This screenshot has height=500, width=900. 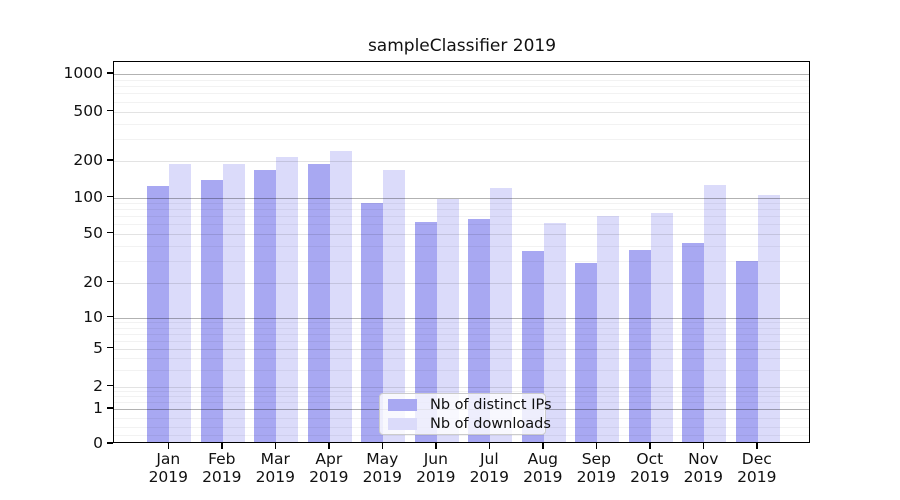 I want to click on legend-item-distinct-ips: Nb of distinct IPs, so click(x=466, y=405).